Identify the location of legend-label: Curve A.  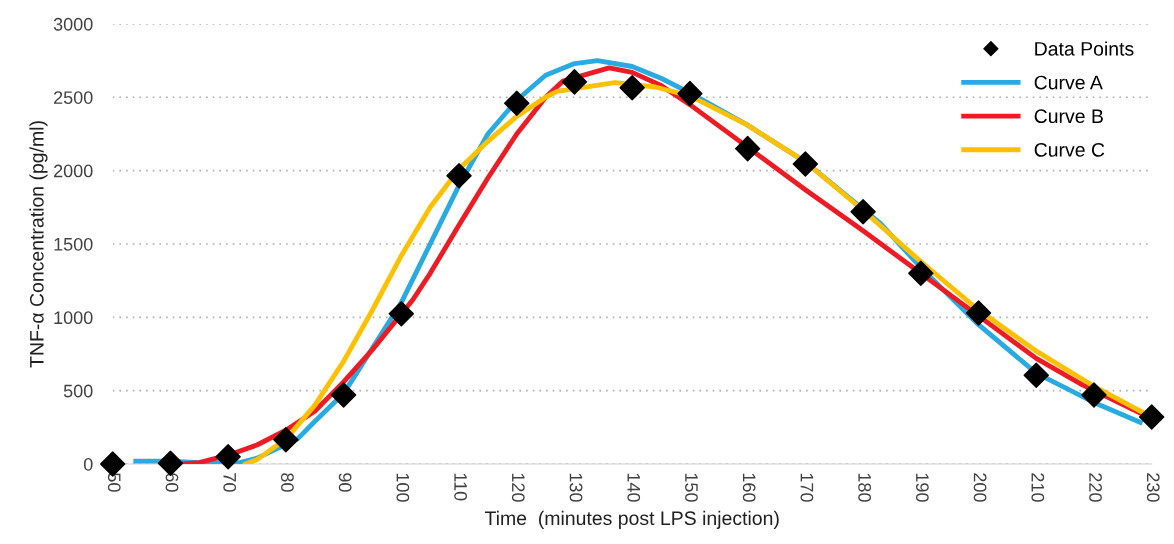
(1068, 82).